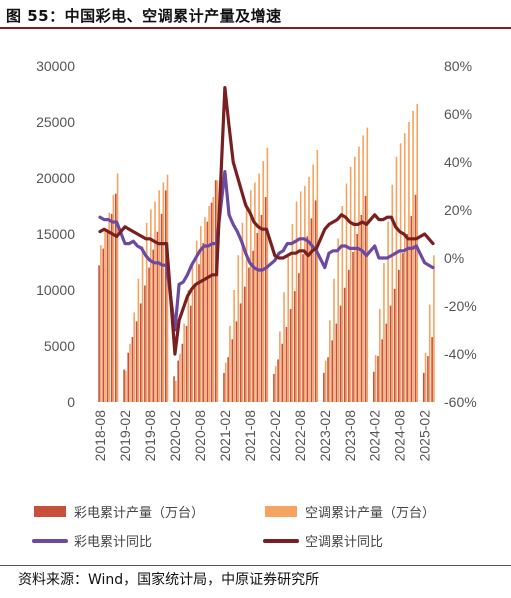  I want to click on legend-label: 空调累计产量（万台）, so click(370, 513).